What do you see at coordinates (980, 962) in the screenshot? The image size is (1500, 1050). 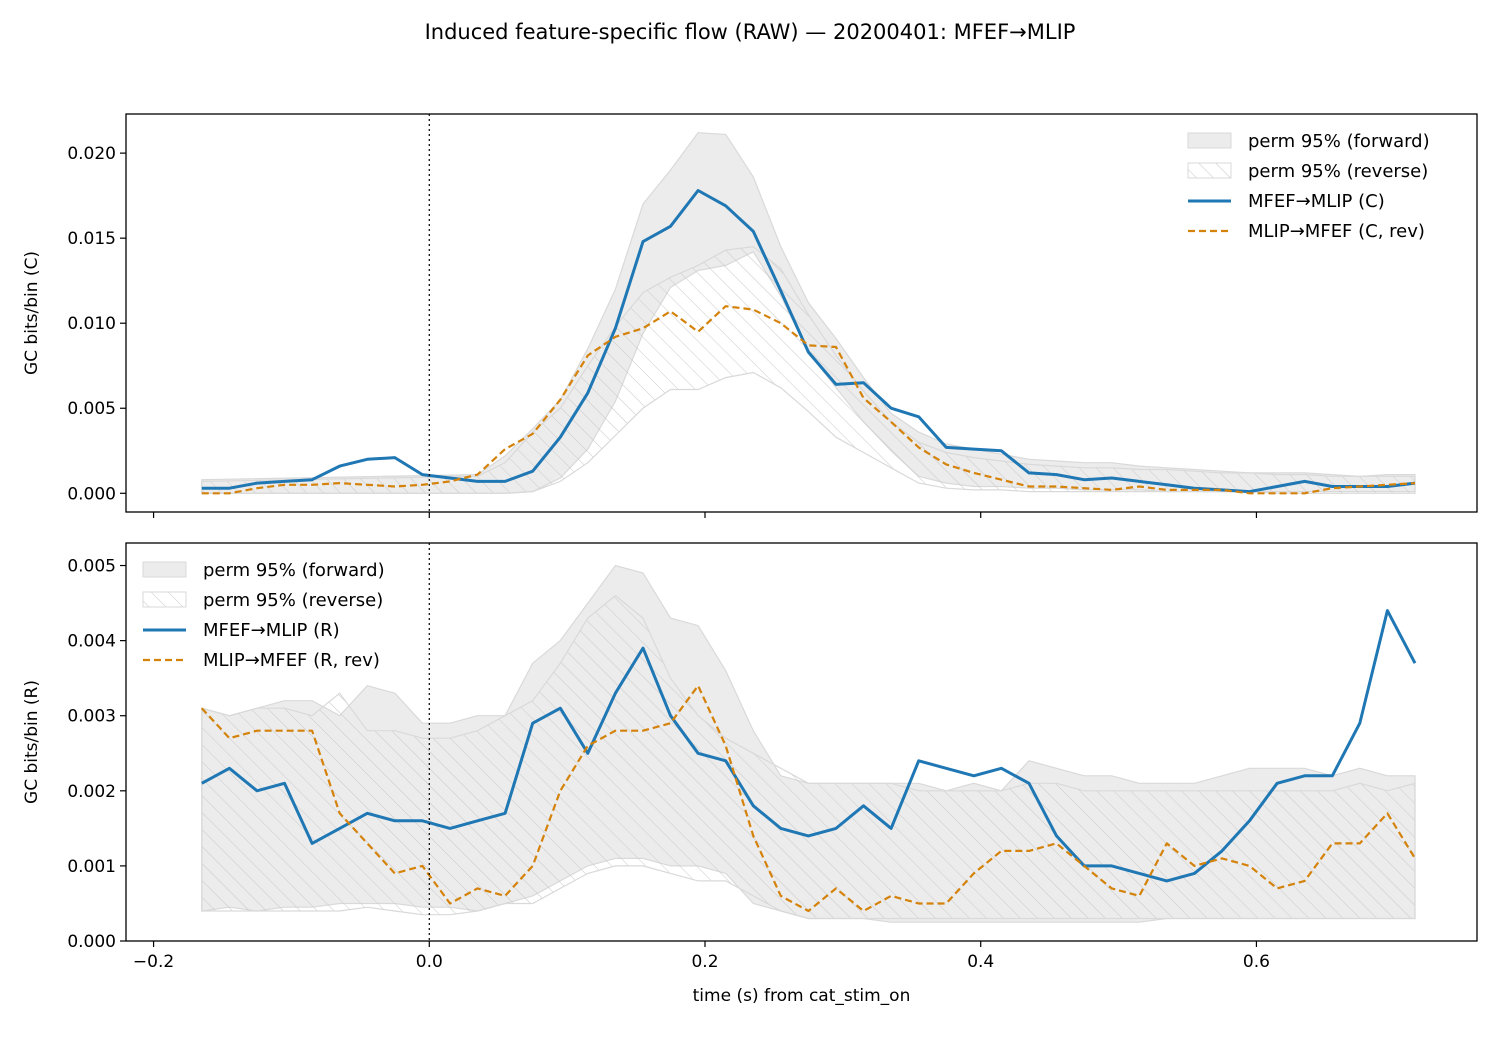 I see `x-tick-label: 0.4` at bounding box center [980, 962].